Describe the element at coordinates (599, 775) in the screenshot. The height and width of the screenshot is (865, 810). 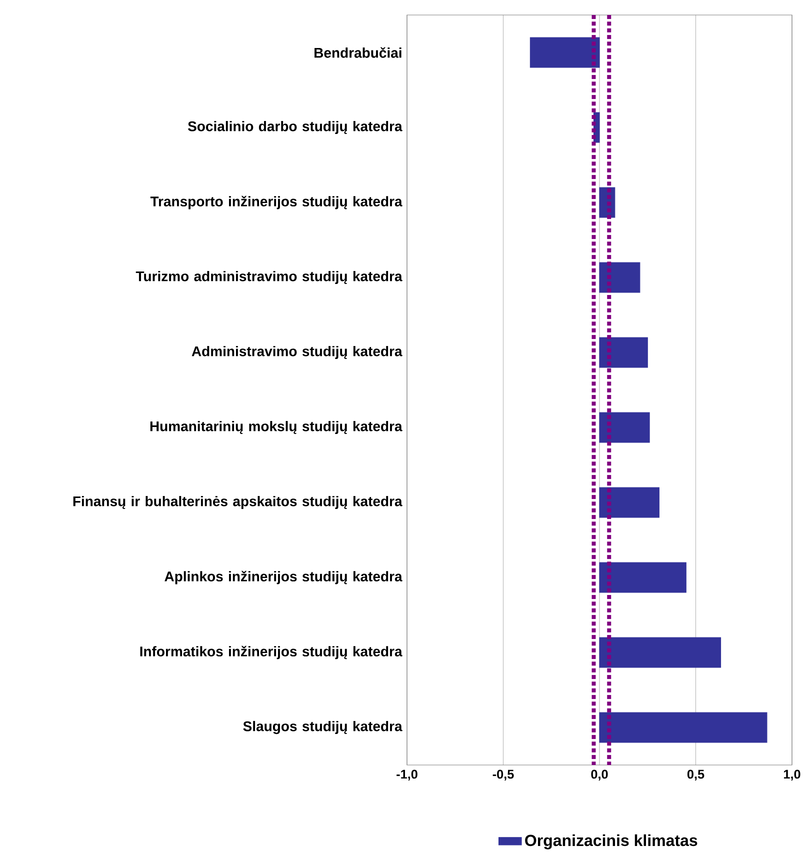
I see `x-tick-label: 0,0` at that location.